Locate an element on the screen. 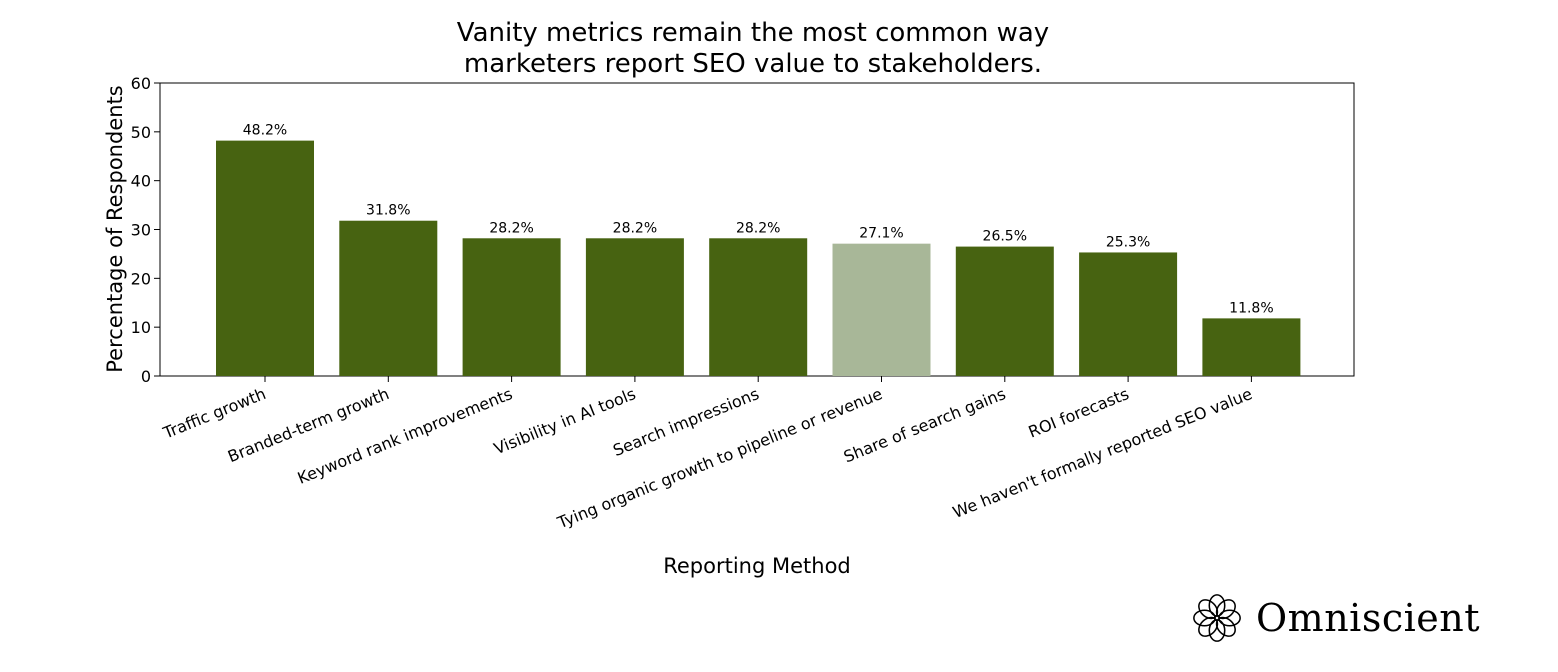  omniscient-logo-icon is located at coordinates (1217, 618).